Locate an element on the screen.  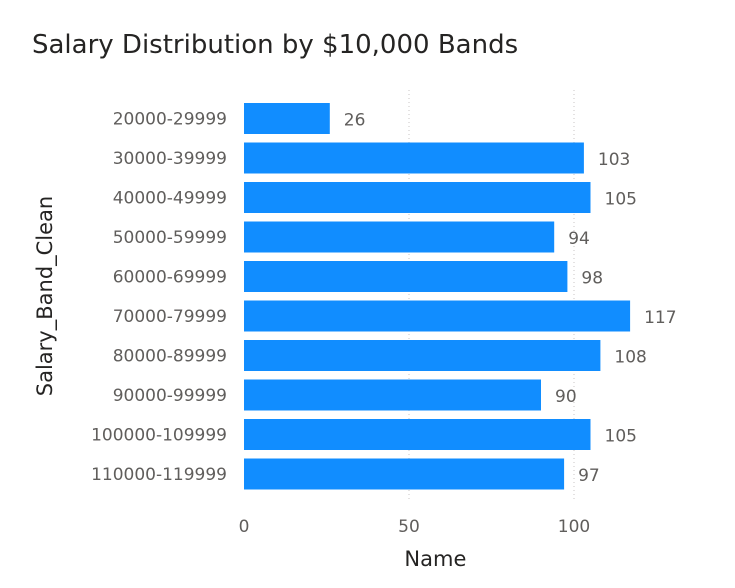
x-tick-label: 0 is located at coordinates (244, 527).